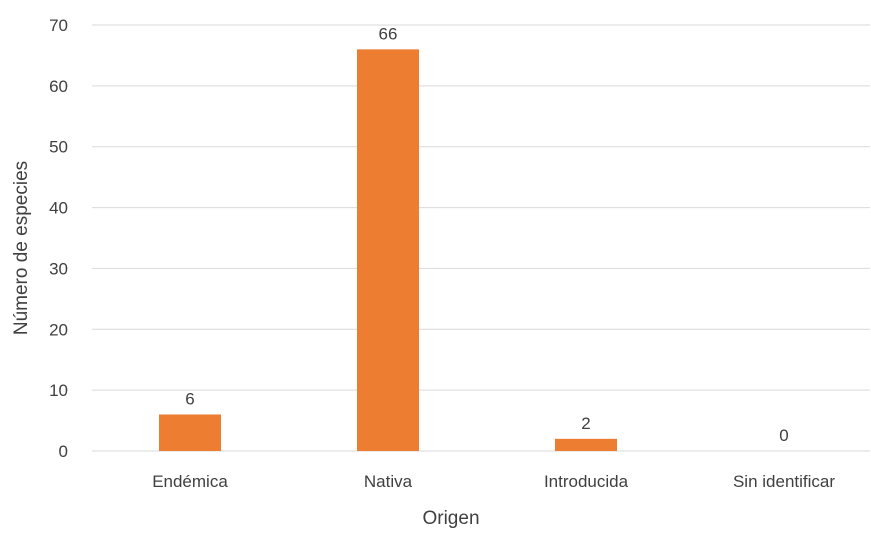 The height and width of the screenshot is (536, 871). I want to click on x-category-label: Sin identificar, so click(784, 481).